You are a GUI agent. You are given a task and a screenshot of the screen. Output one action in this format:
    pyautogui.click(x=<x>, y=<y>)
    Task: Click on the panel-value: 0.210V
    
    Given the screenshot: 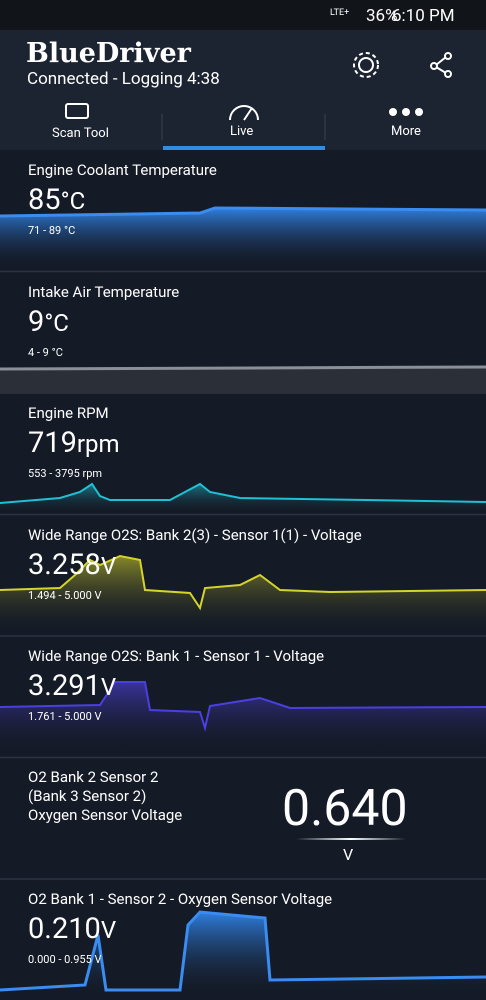 What is the action you would take?
    pyautogui.click(x=72, y=929)
    